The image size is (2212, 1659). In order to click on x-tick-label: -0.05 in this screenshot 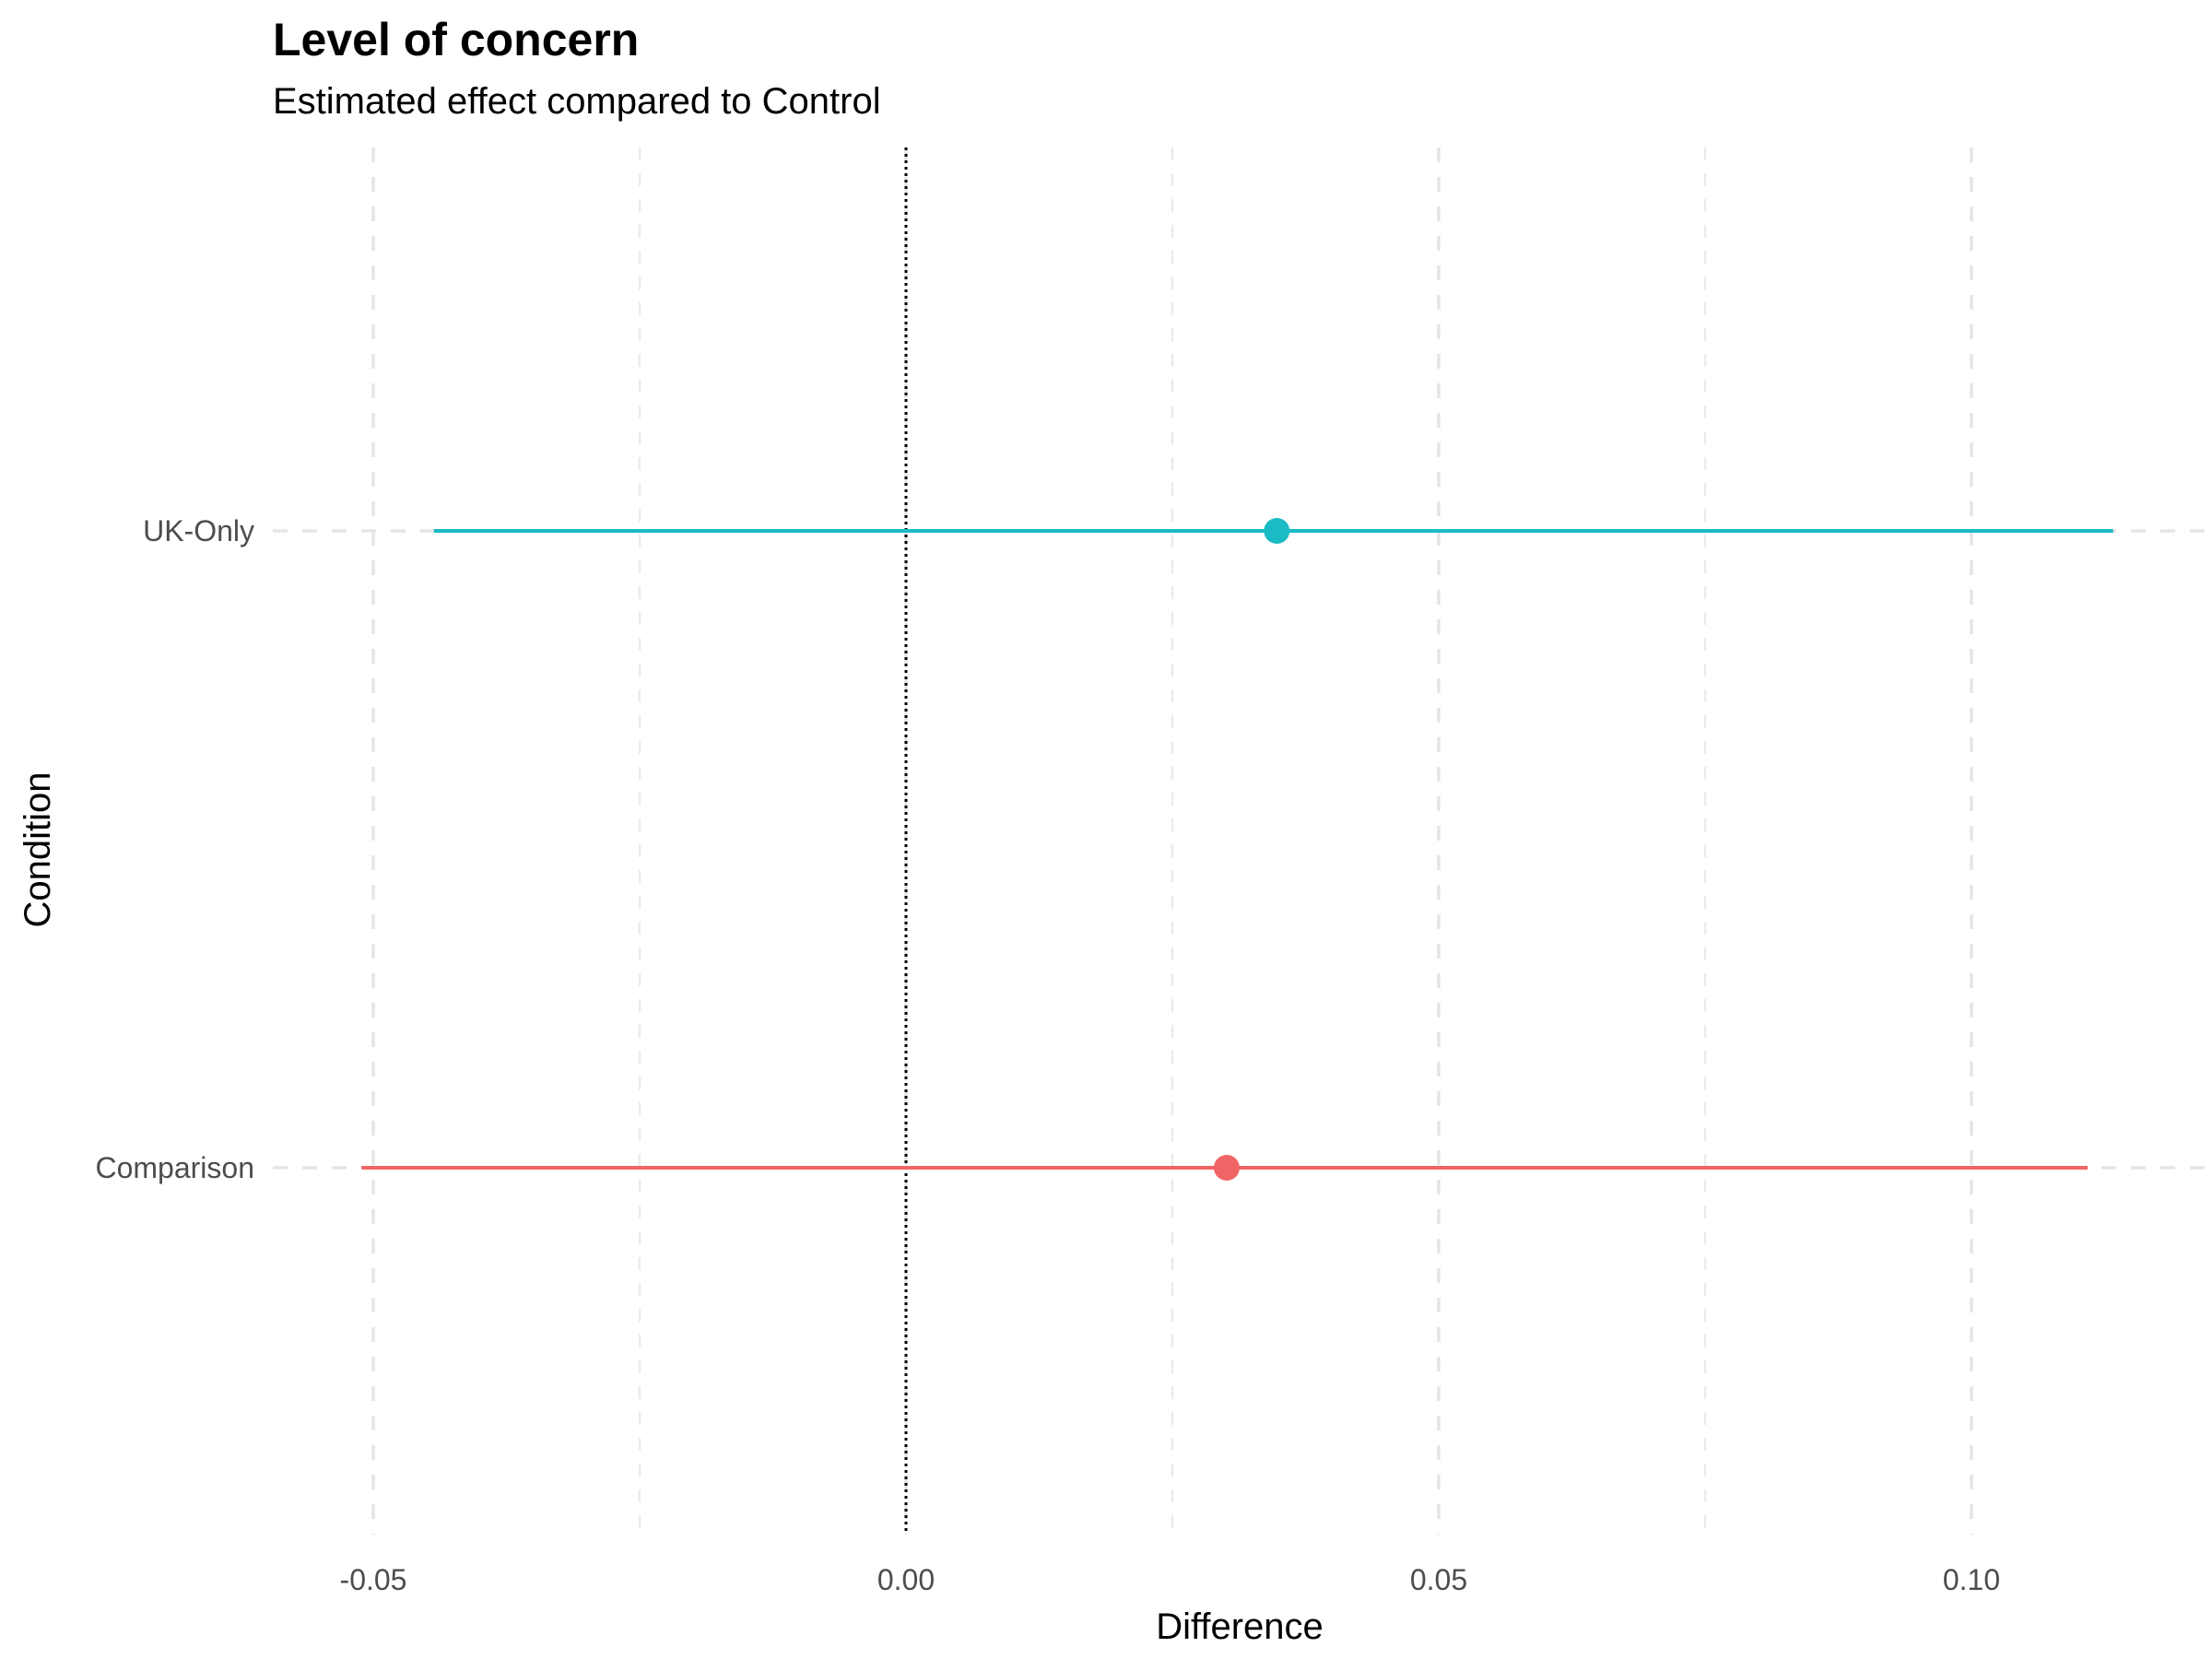, I will do `click(373, 1579)`.